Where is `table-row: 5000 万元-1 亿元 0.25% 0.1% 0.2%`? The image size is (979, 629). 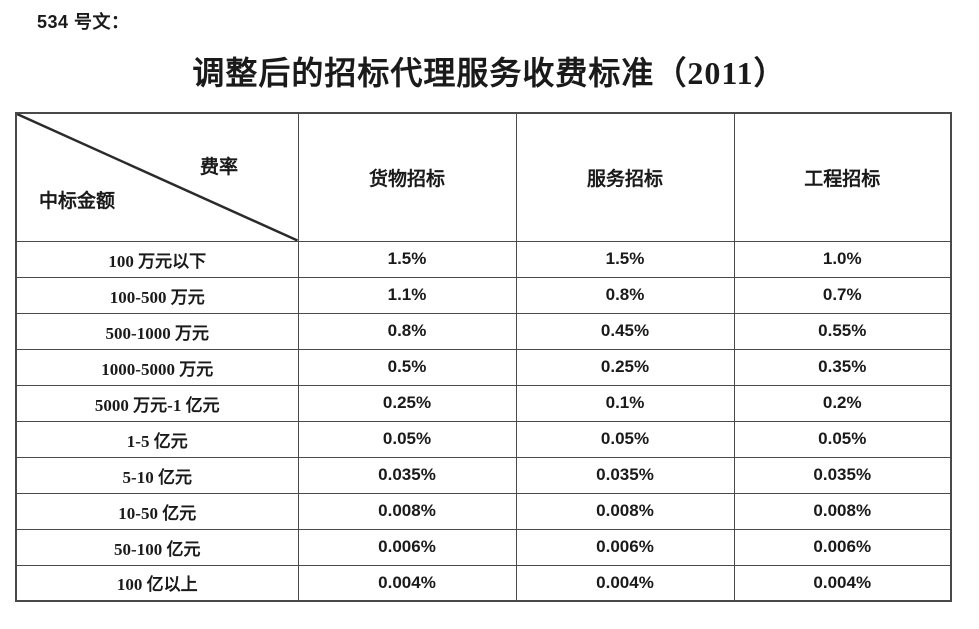
table-row: 5000 万元-1 亿元 0.25% 0.1% 0.2% is located at coordinates (483, 403).